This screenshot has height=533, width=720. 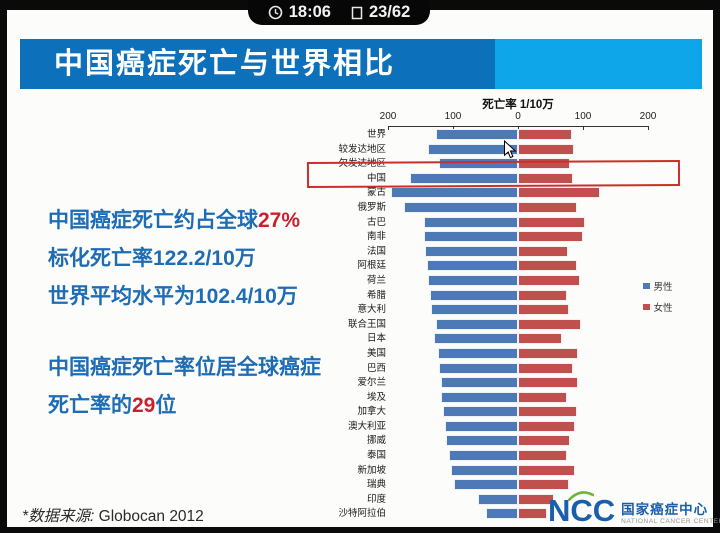 What do you see at coordinates (376, 280) in the screenshot?
I see `category-label: 荷兰` at bounding box center [376, 280].